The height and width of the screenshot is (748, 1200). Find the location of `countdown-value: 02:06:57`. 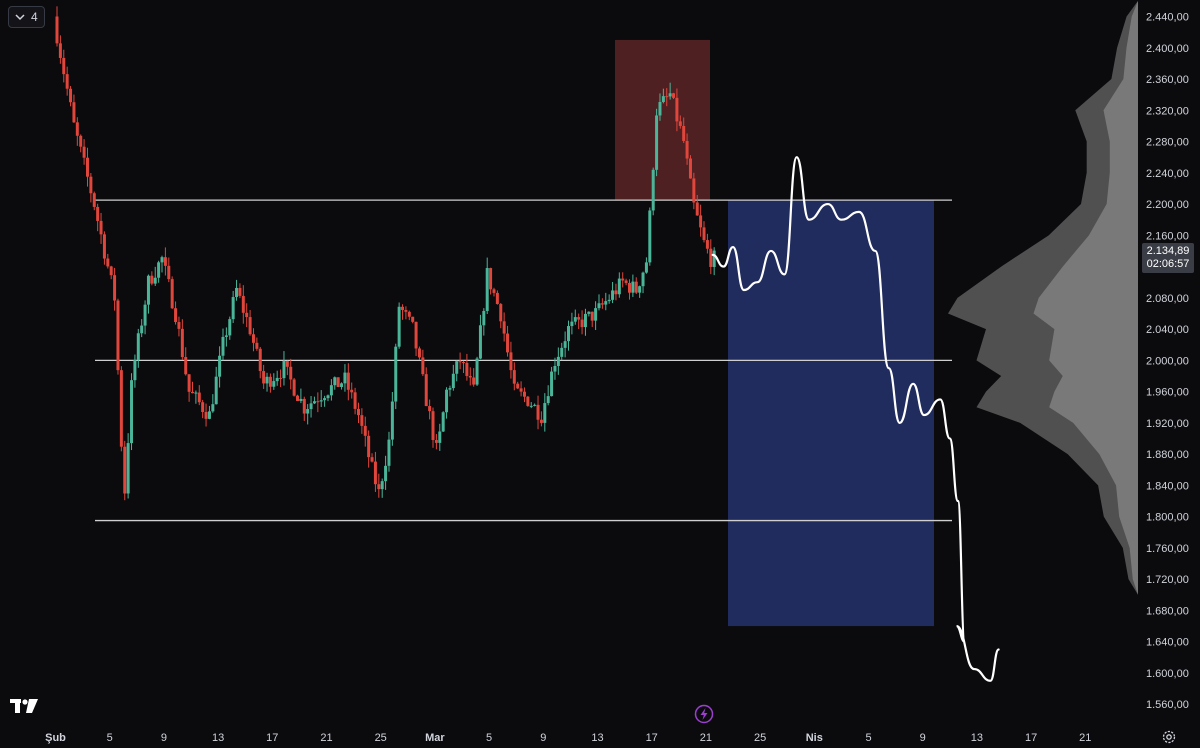

countdown-value: 02:06:57 is located at coordinates (1168, 264).